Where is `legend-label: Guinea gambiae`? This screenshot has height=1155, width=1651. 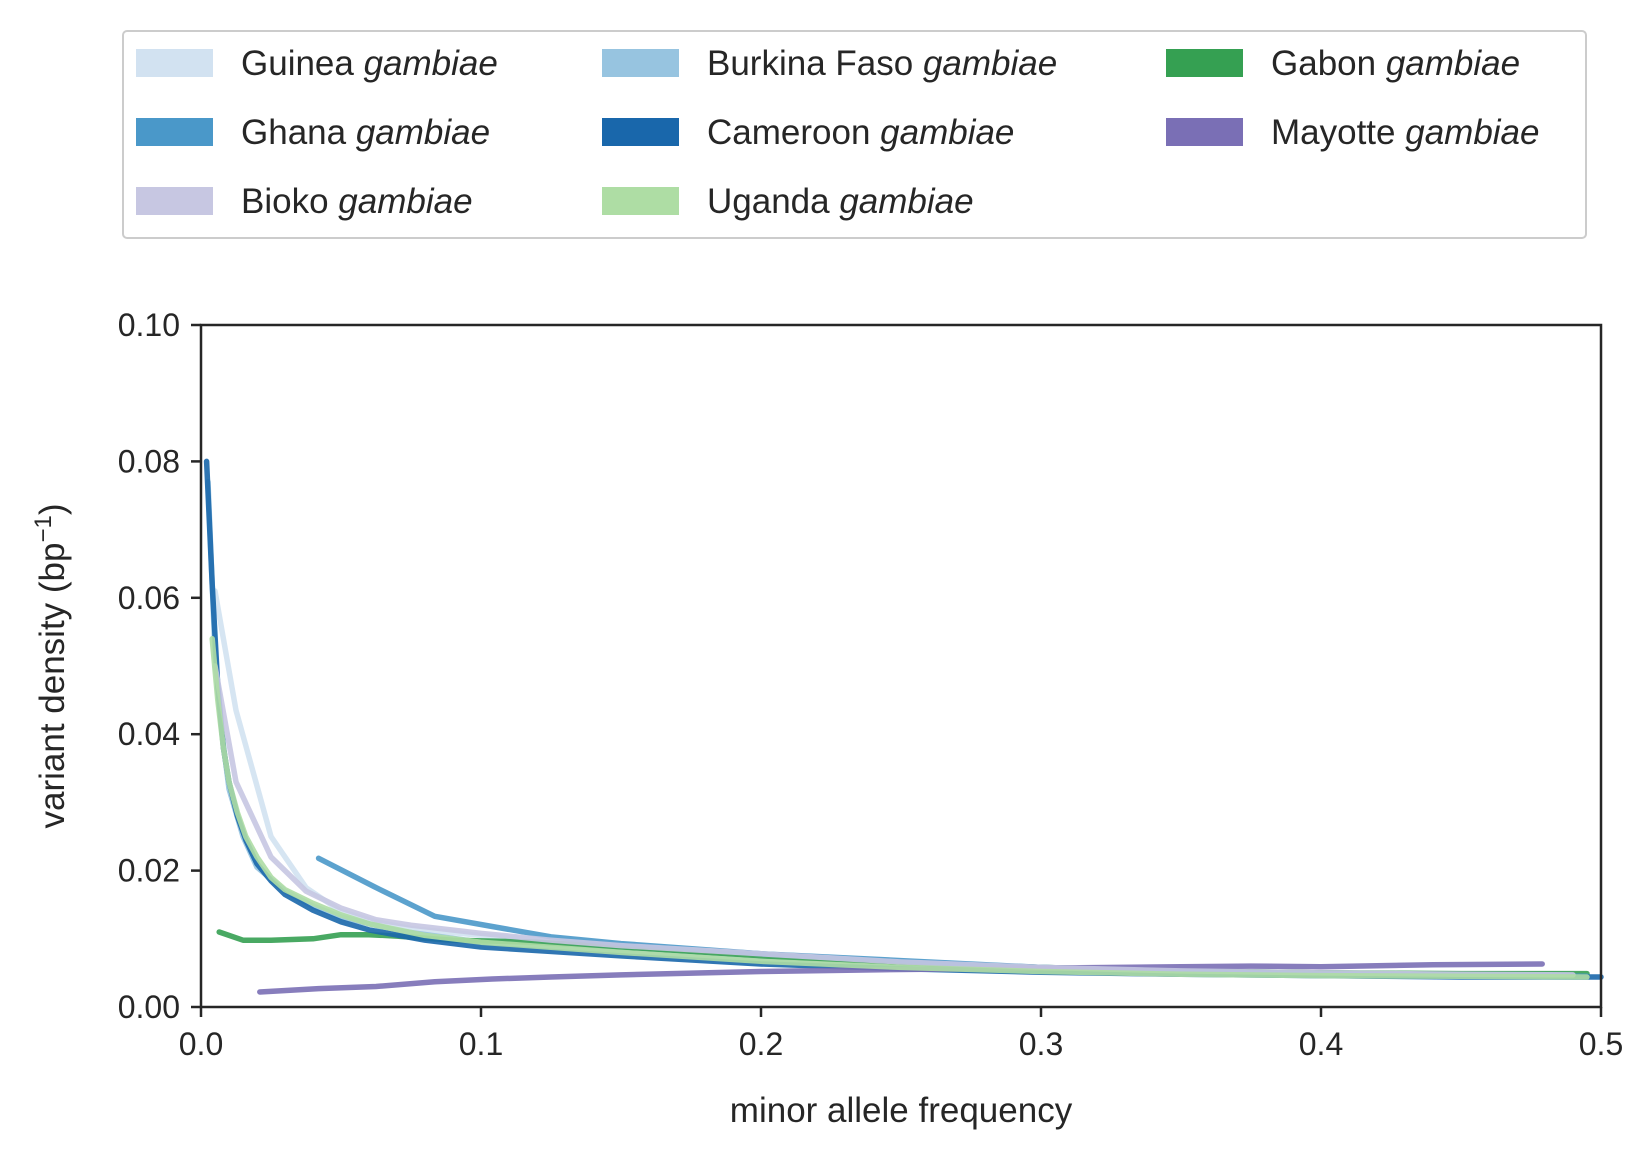 legend-label: Guinea gambiae is located at coordinates (369, 63).